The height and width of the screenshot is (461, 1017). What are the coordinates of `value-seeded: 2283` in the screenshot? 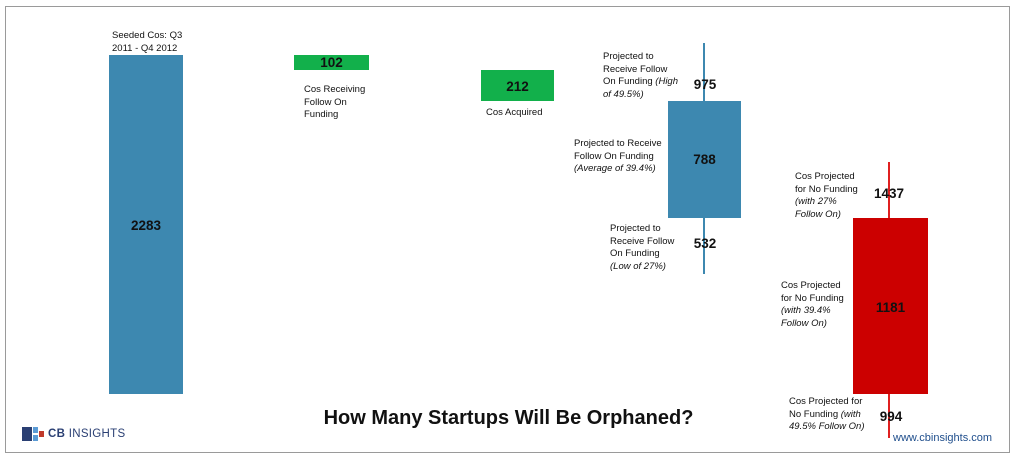 It's located at (146, 225).